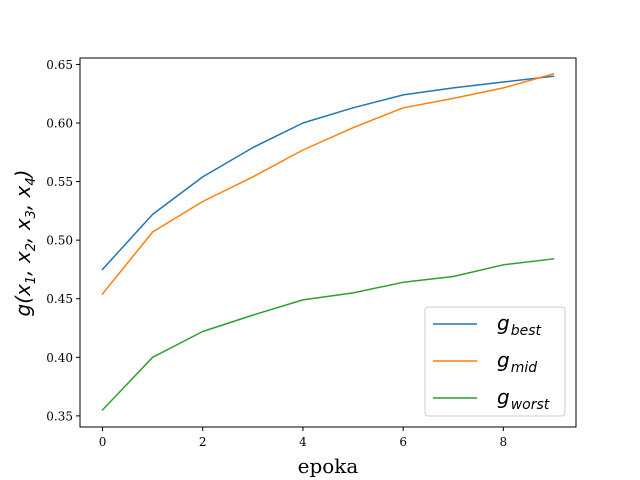  What do you see at coordinates (59, 299) in the screenshot?
I see `y-tick-label: 0.45` at bounding box center [59, 299].